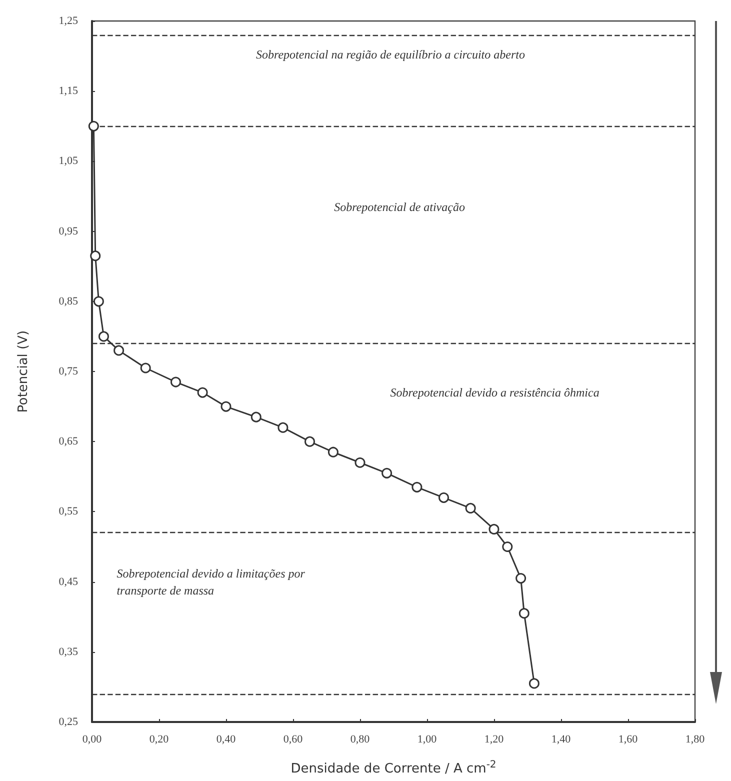 The width and height of the screenshot is (731, 781). I want to click on y-tick-label: 1,15, so click(68, 91).